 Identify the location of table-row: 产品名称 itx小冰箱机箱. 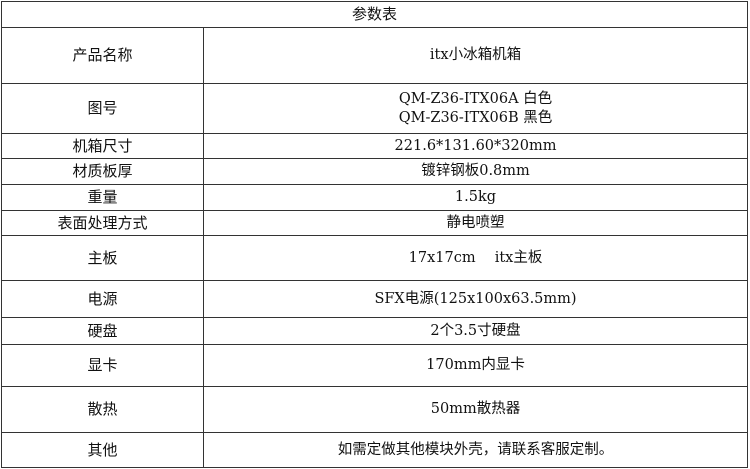
(374, 55).